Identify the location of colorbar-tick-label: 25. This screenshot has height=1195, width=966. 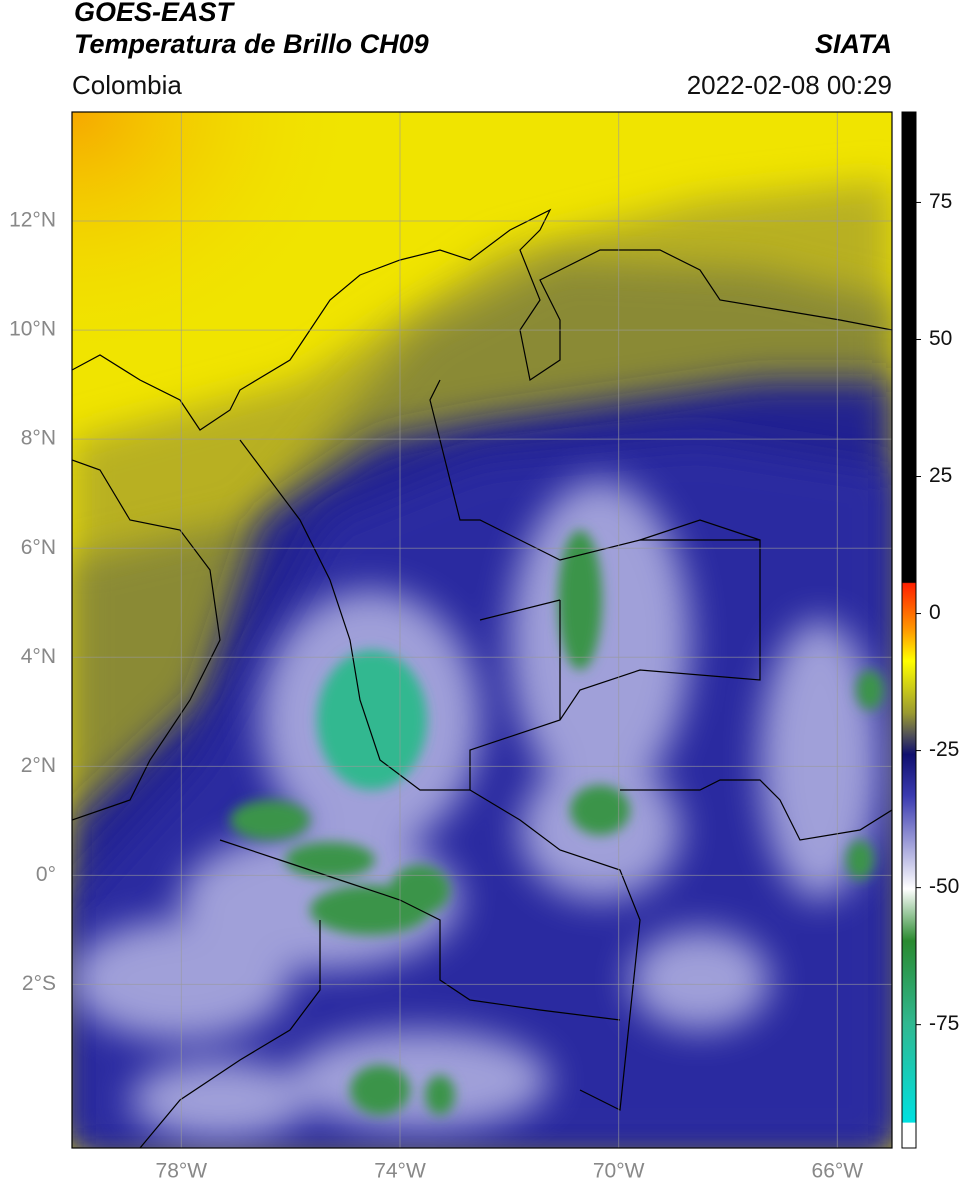
(940, 475).